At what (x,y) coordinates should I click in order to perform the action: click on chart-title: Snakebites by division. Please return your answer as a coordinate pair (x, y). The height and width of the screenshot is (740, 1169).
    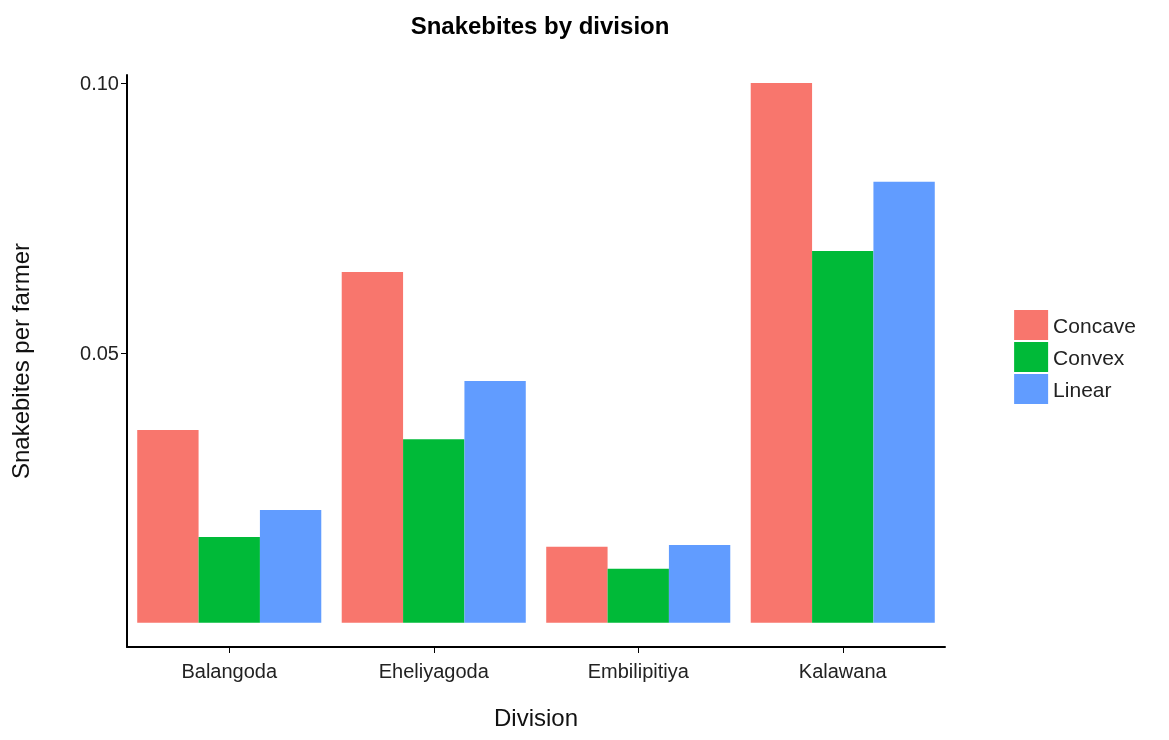
    Looking at the image, I should click on (540, 25).